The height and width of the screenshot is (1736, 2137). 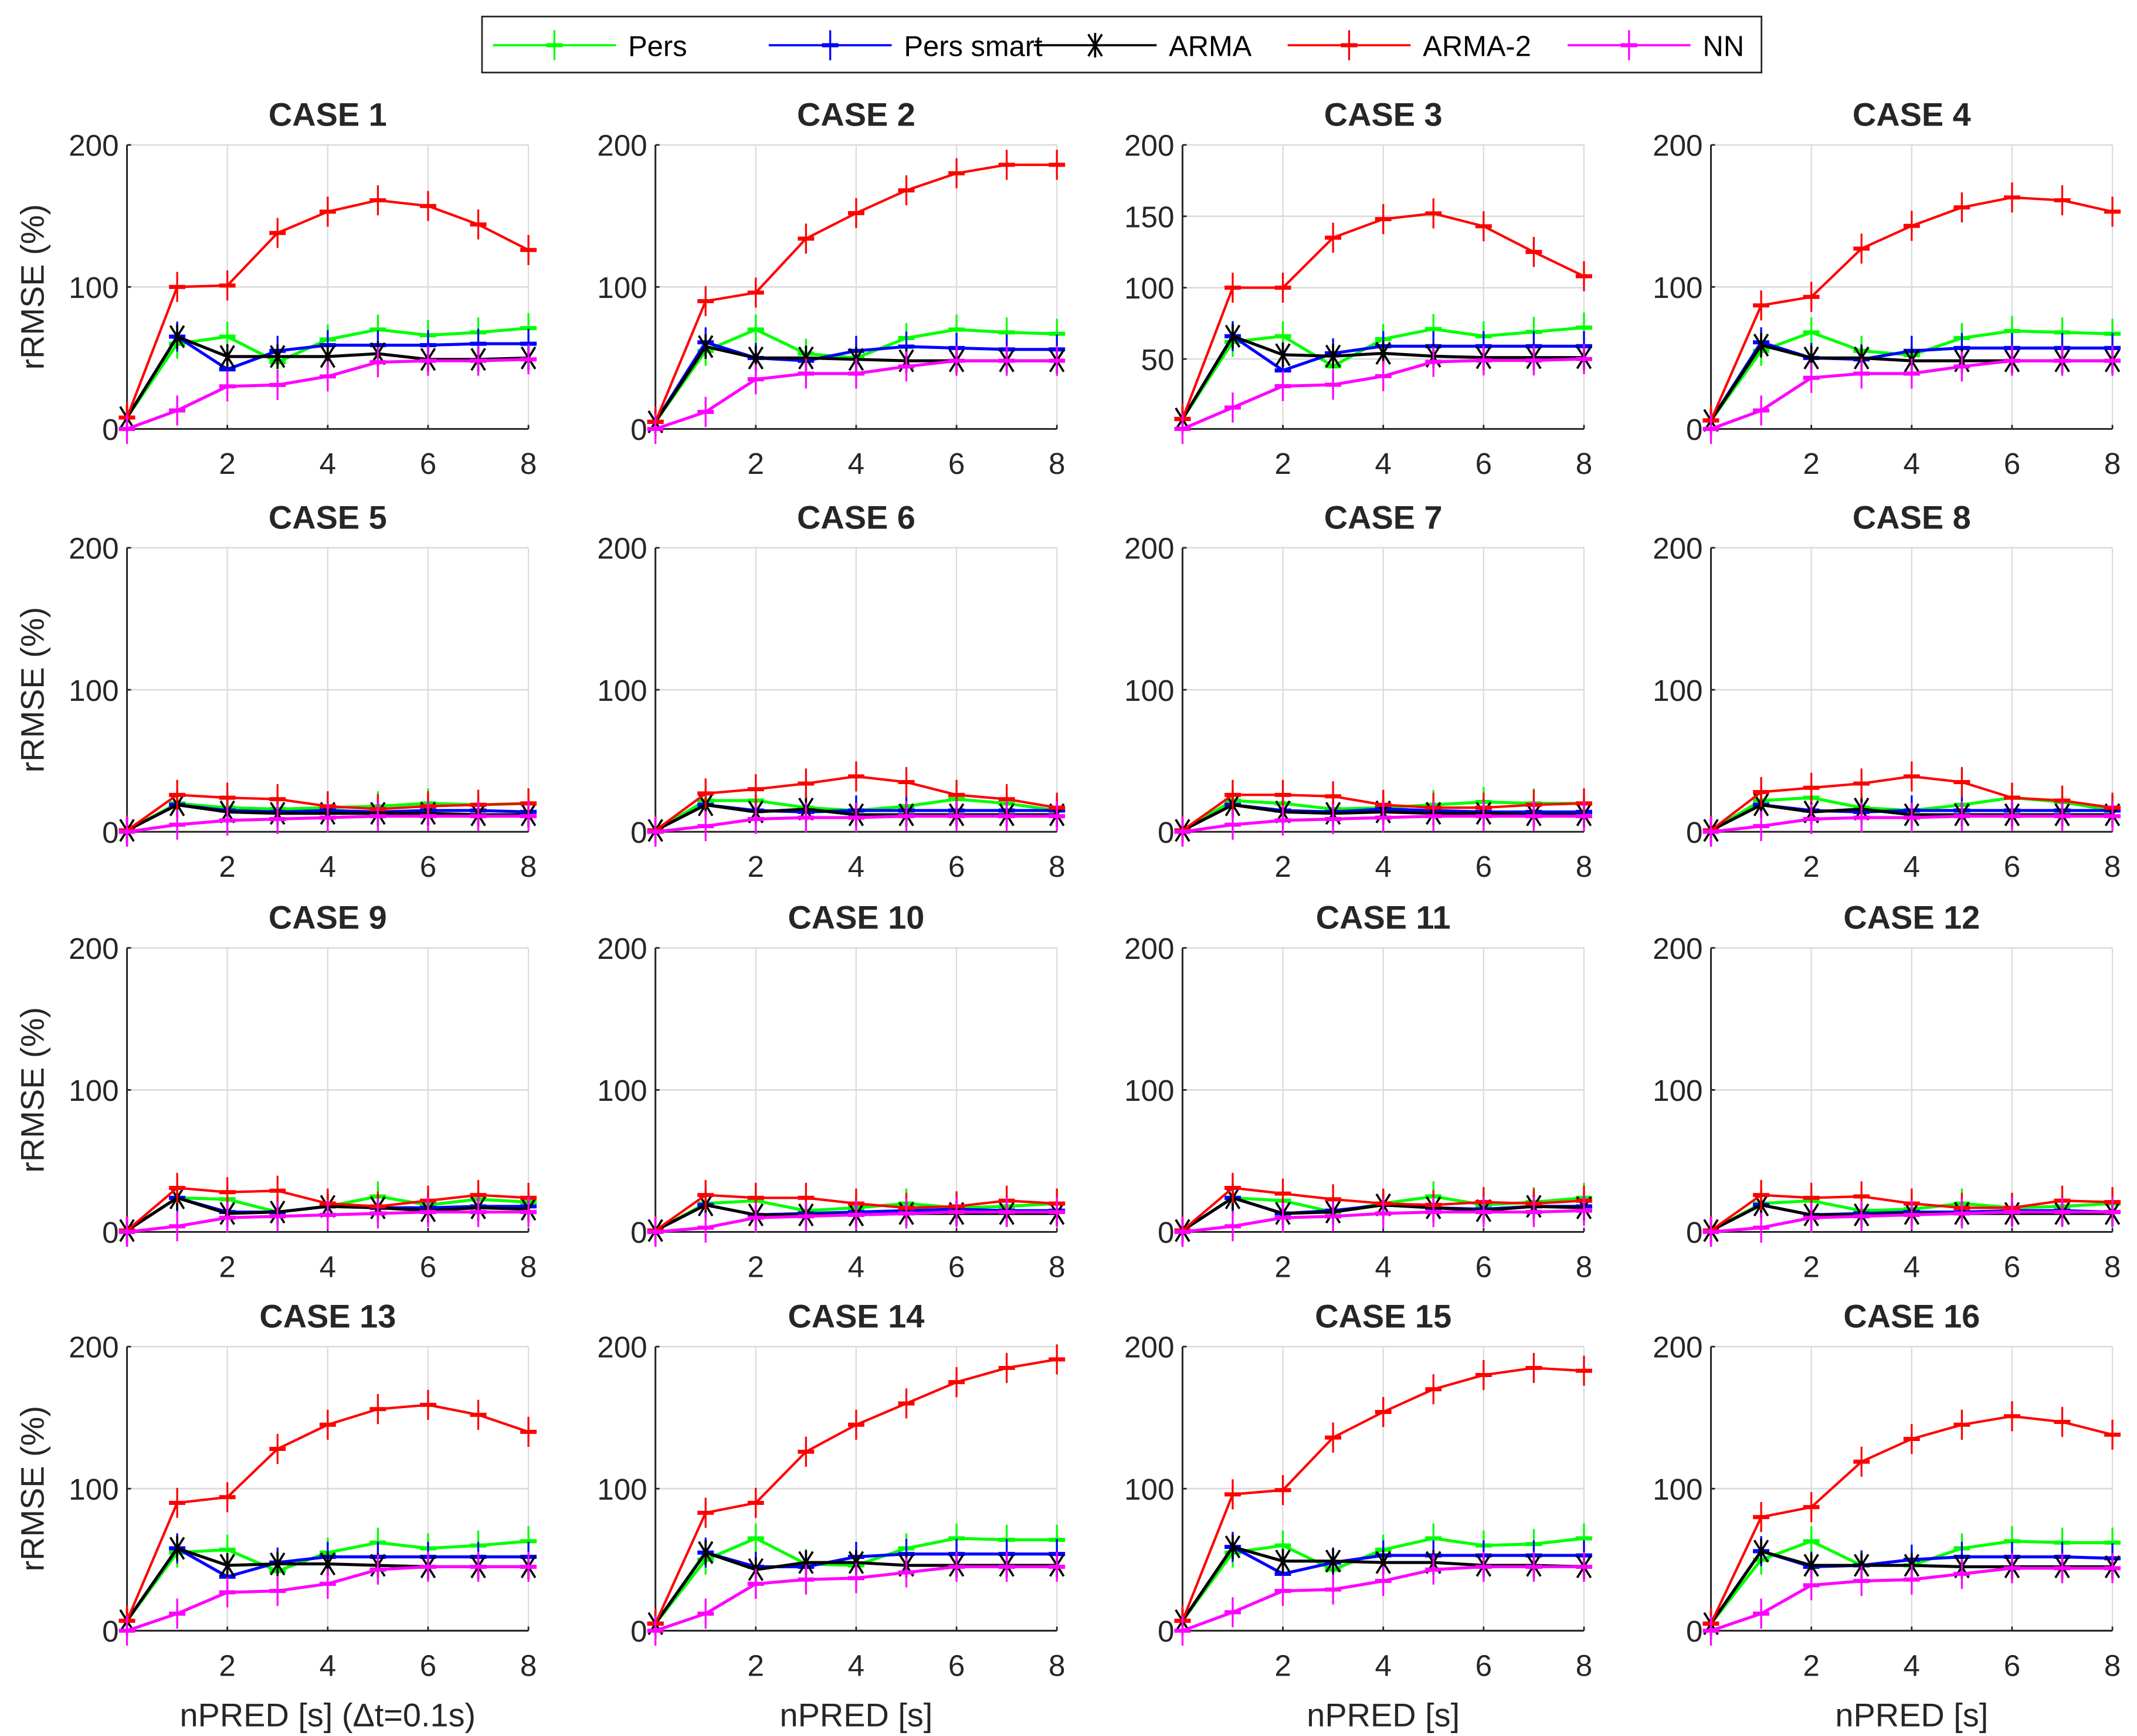 I want to click on legend-entry-pers: Pers, so click(x=590, y=46).